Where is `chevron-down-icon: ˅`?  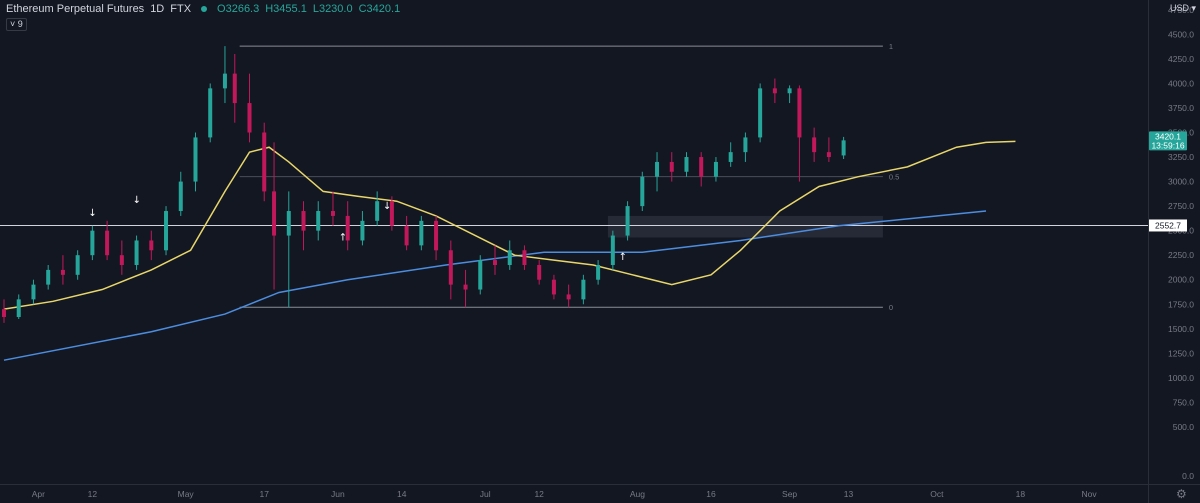
chevron-down-icon: ˅ is located at coordinates (13, 24).